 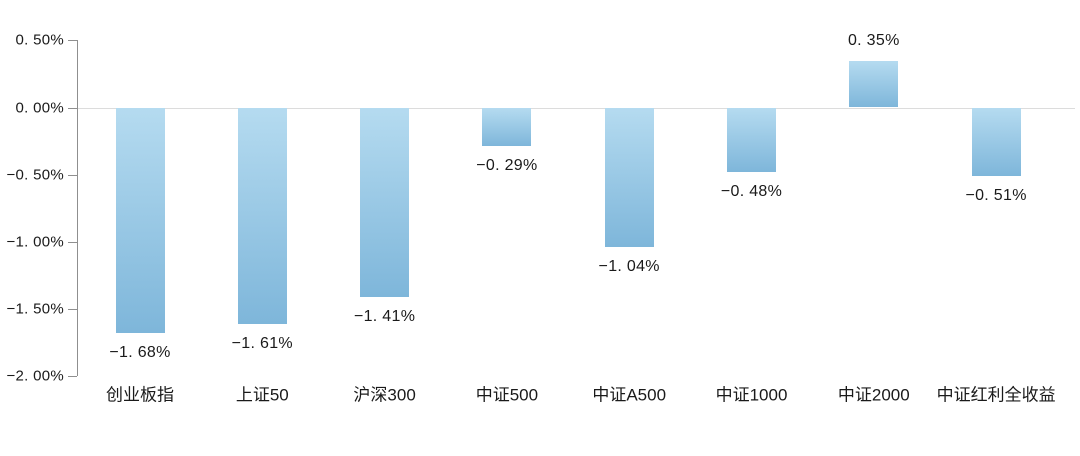 What do you see at coordinates (39, 107) in the screenshot?
I see `y-axis-tick-label: 0. 00%` at bounding box center [39, 107].